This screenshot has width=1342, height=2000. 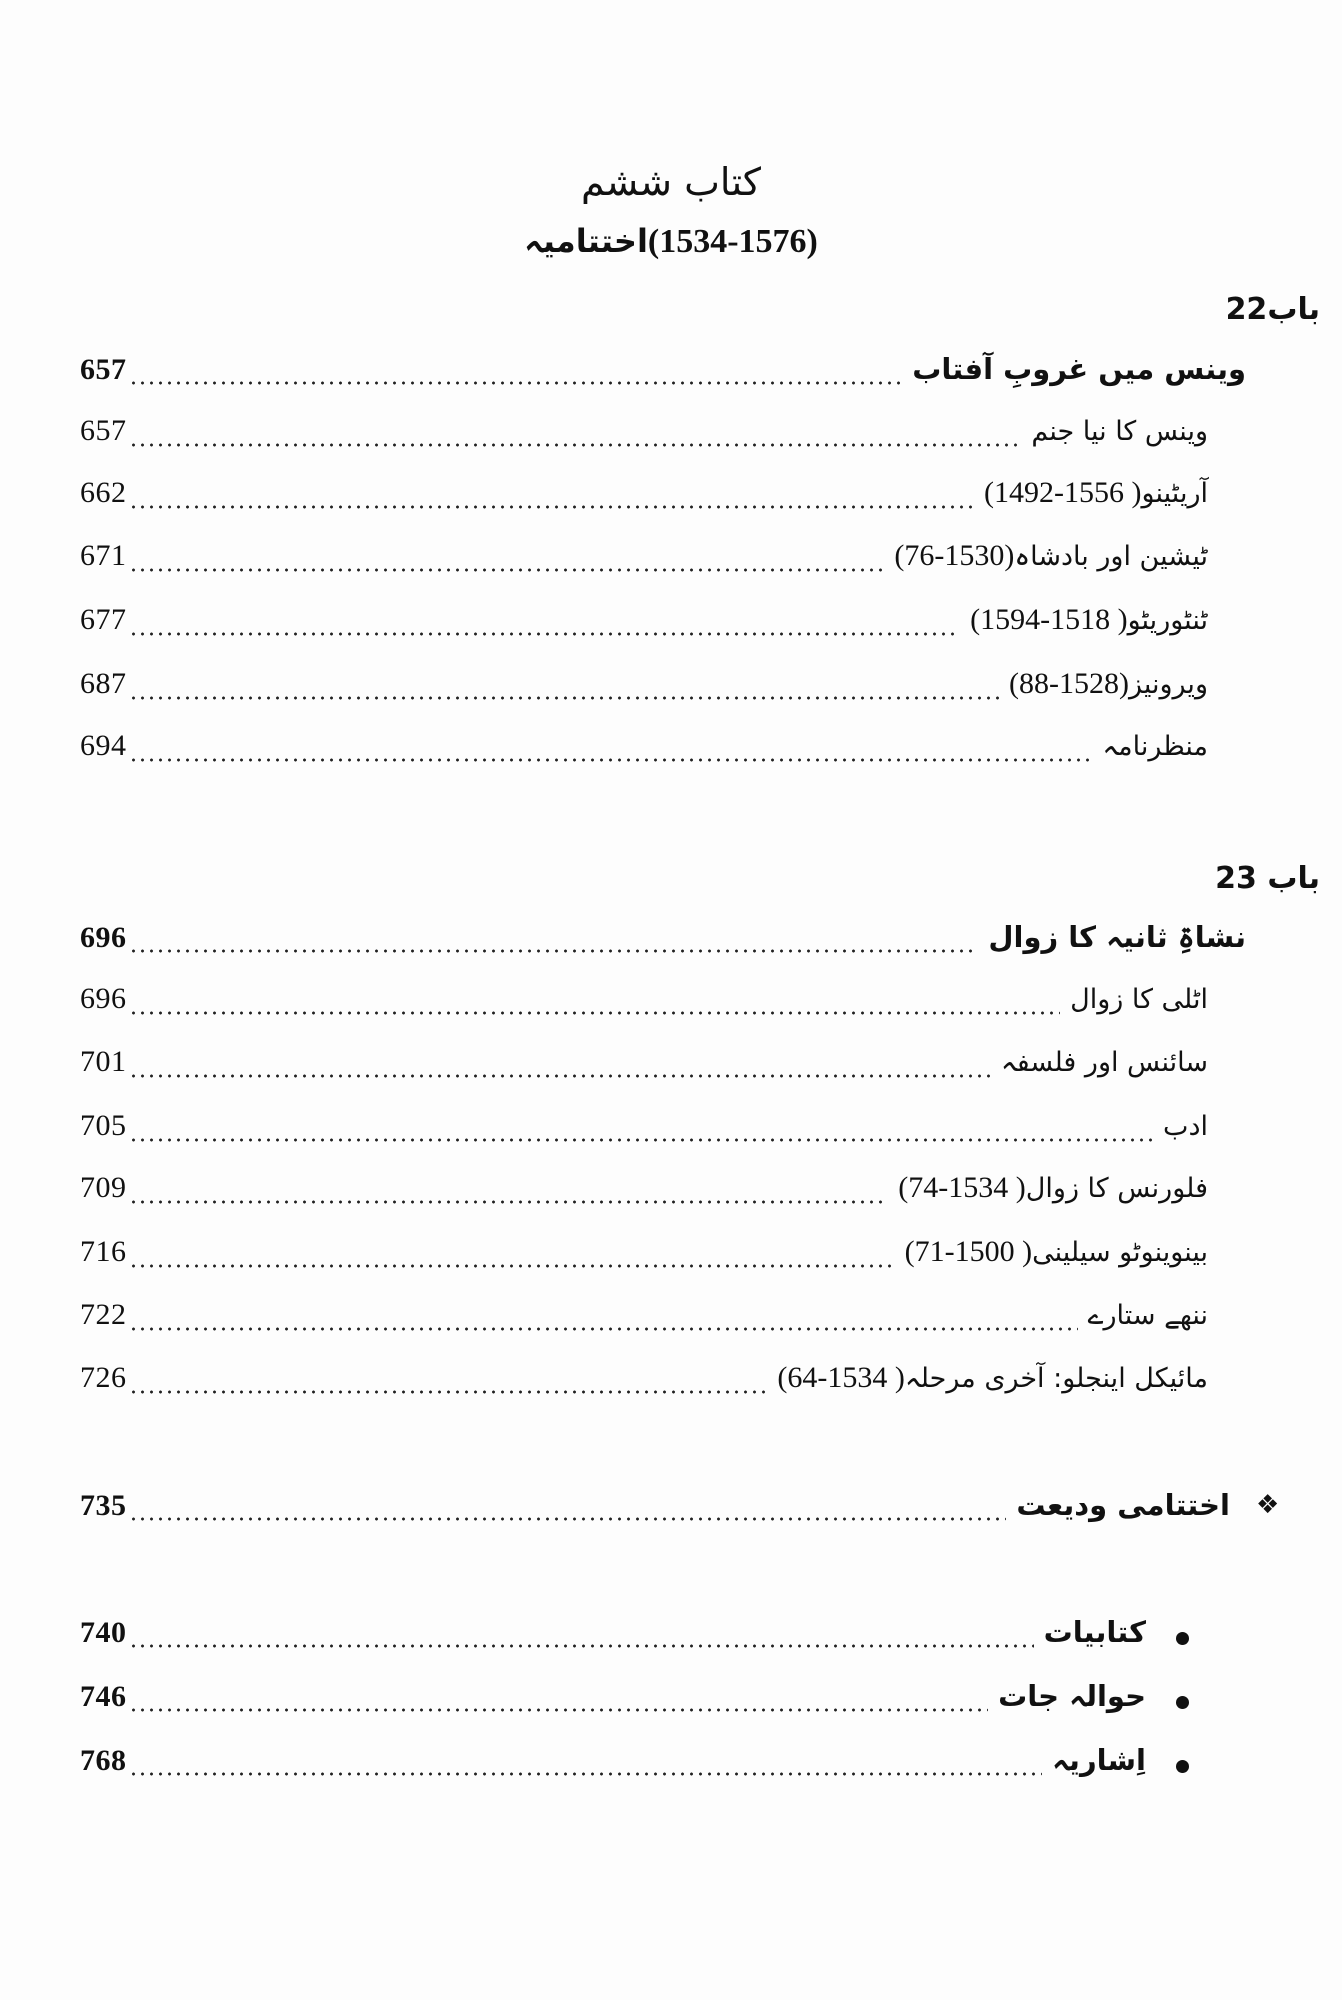 I want to click on page-number: 726, so click(x=103, y=1377).